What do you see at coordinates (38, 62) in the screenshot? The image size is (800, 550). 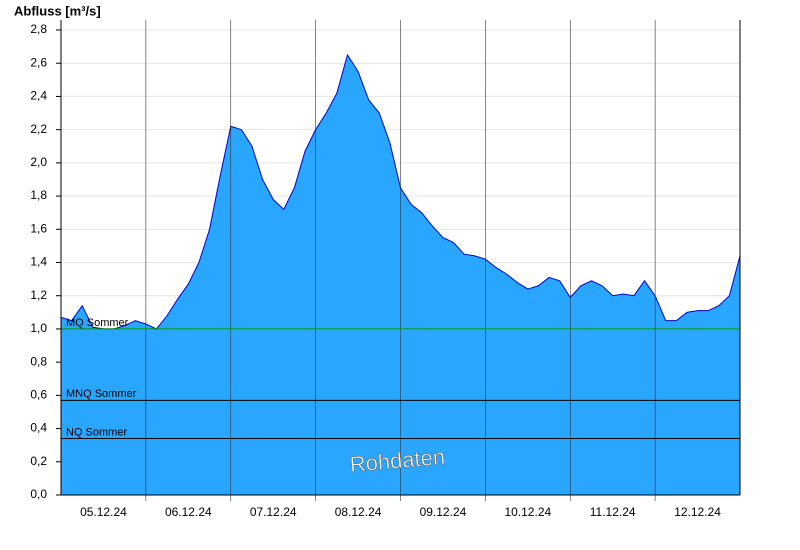 I see `y-tick-label: 2,6` at bounding box center [38, 62].